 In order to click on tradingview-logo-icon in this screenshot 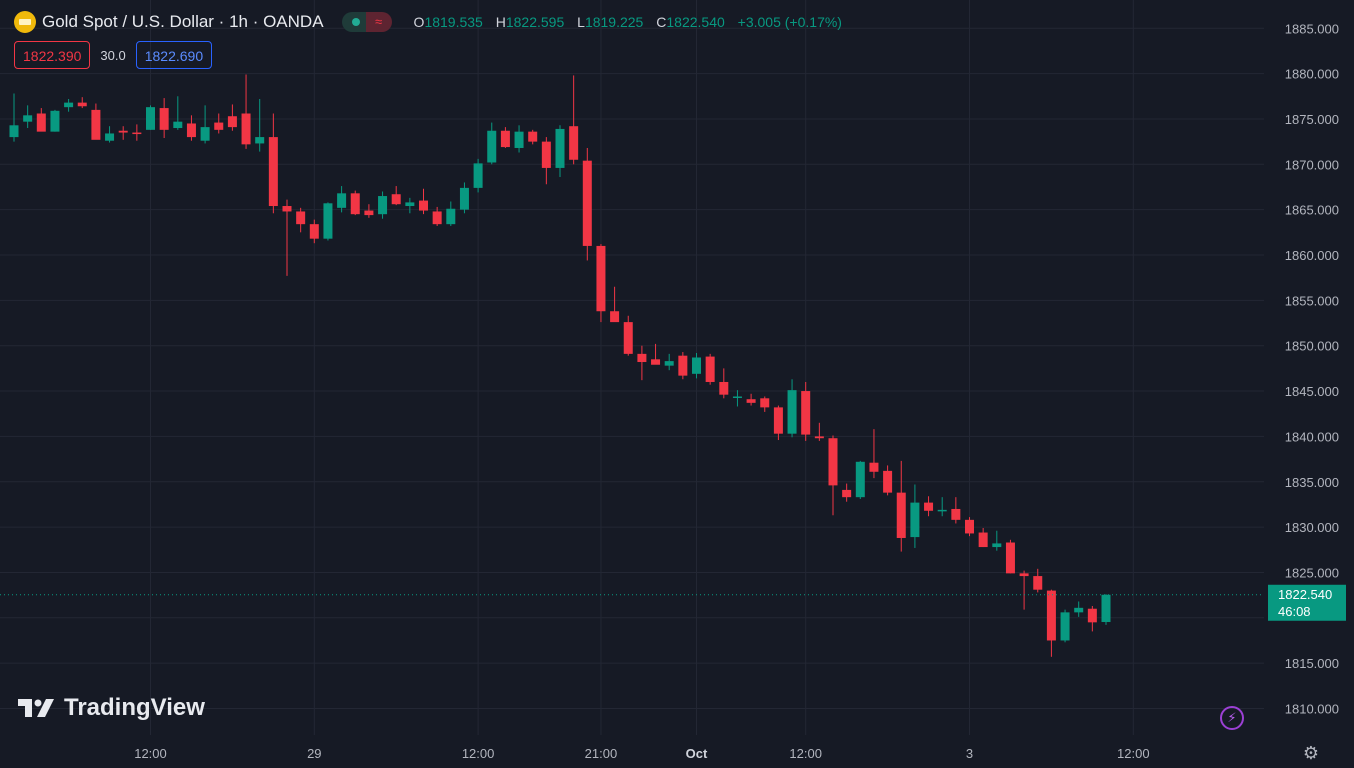, I will do `click(36, 708)`.